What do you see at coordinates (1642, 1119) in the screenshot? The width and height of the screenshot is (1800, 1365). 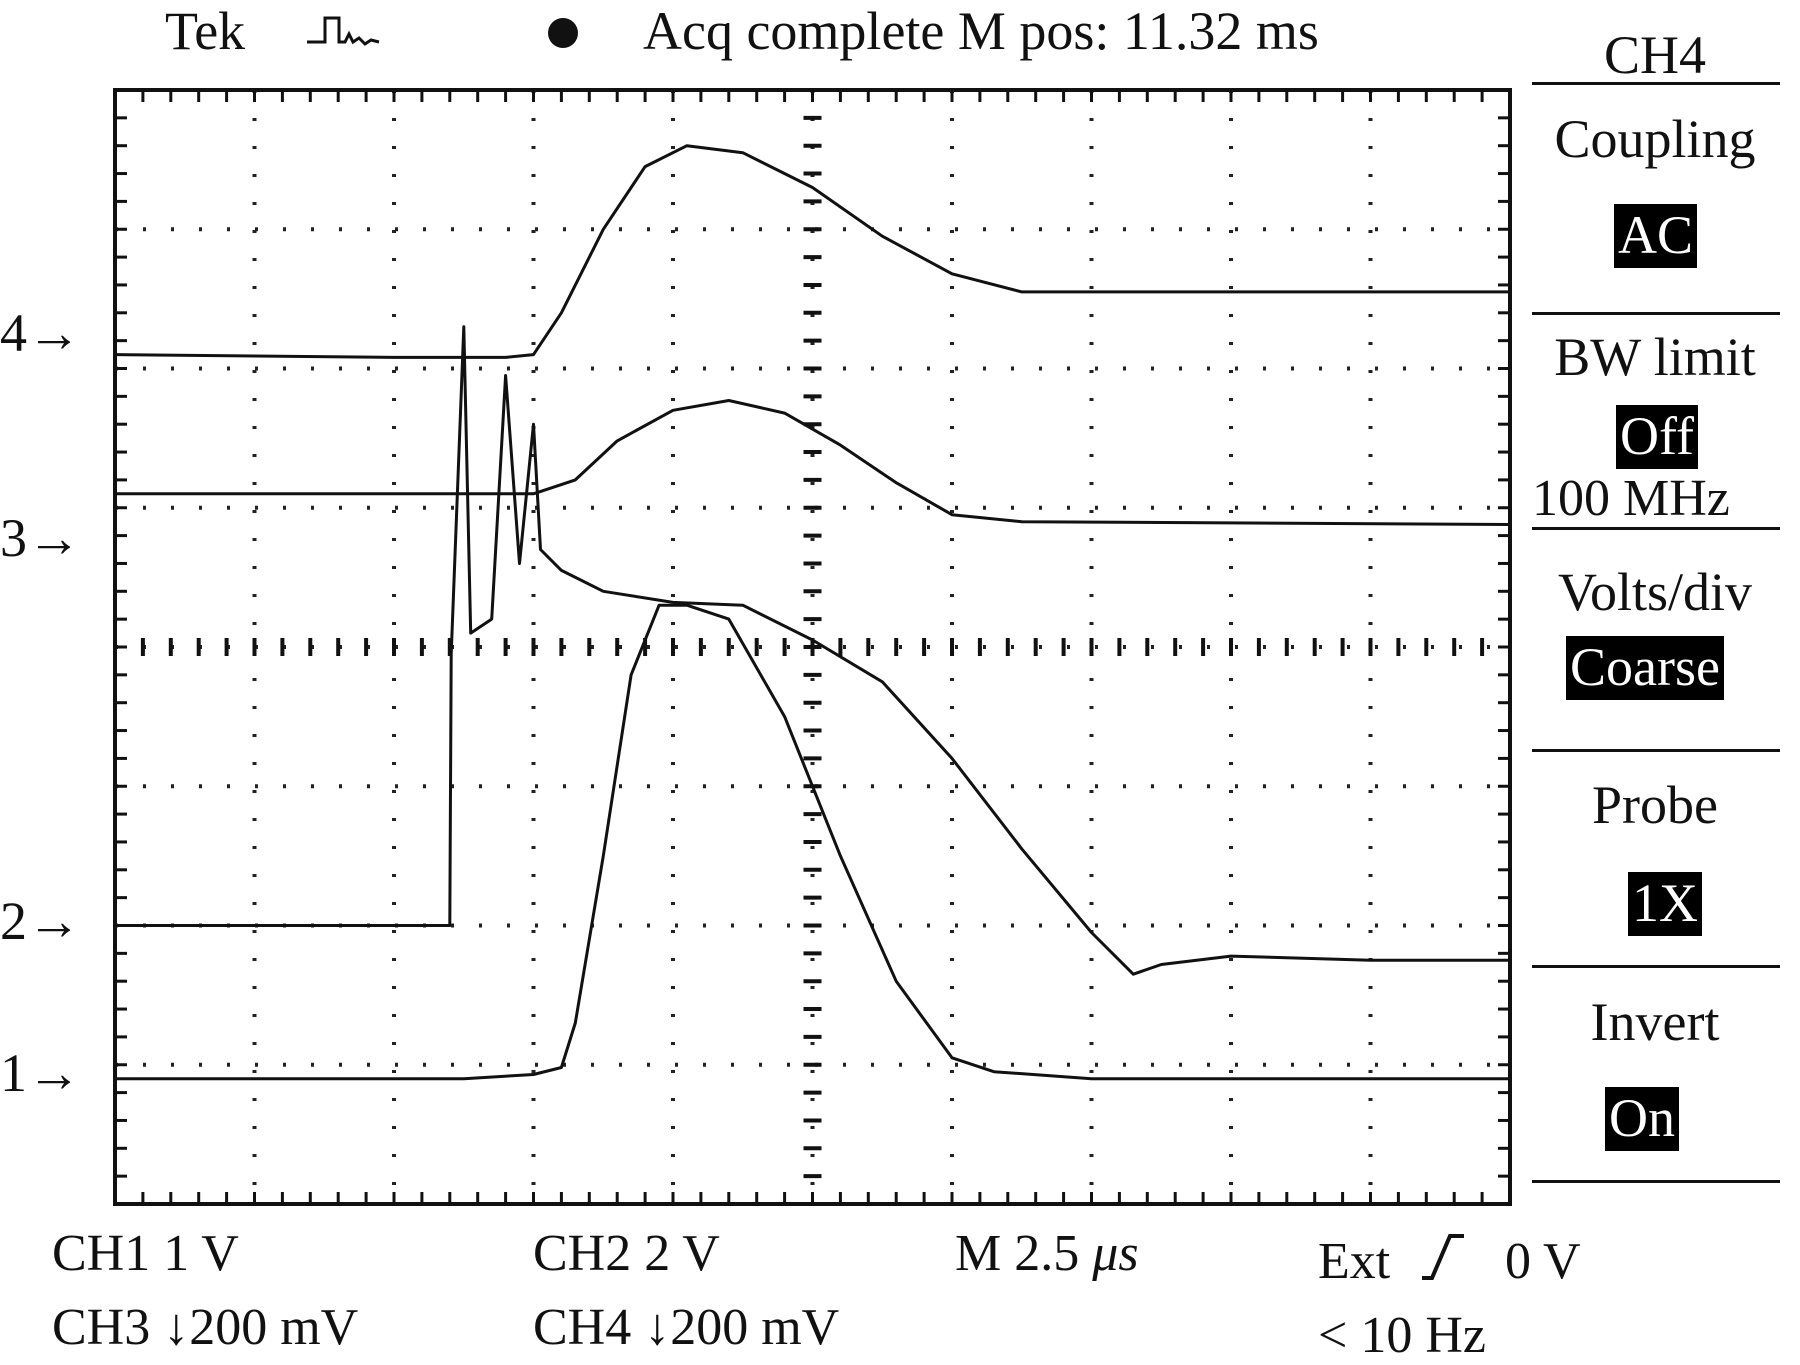 I see `menu-invert-value: On` at bounding box center [1642, 1119].